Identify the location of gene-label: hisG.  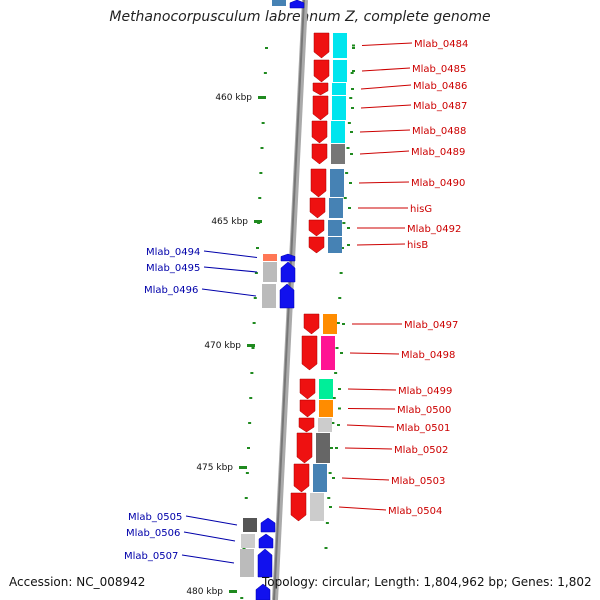
(421, 209).